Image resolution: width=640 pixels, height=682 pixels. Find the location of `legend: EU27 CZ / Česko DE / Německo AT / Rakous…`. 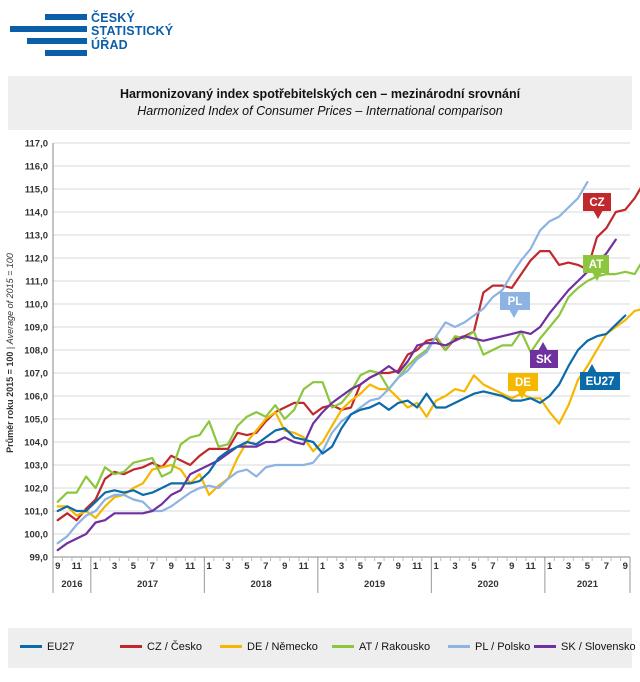

legend: EU27 CZ / Česko DE / Německo AT / Rakous… is located at coordinates (322, 648).